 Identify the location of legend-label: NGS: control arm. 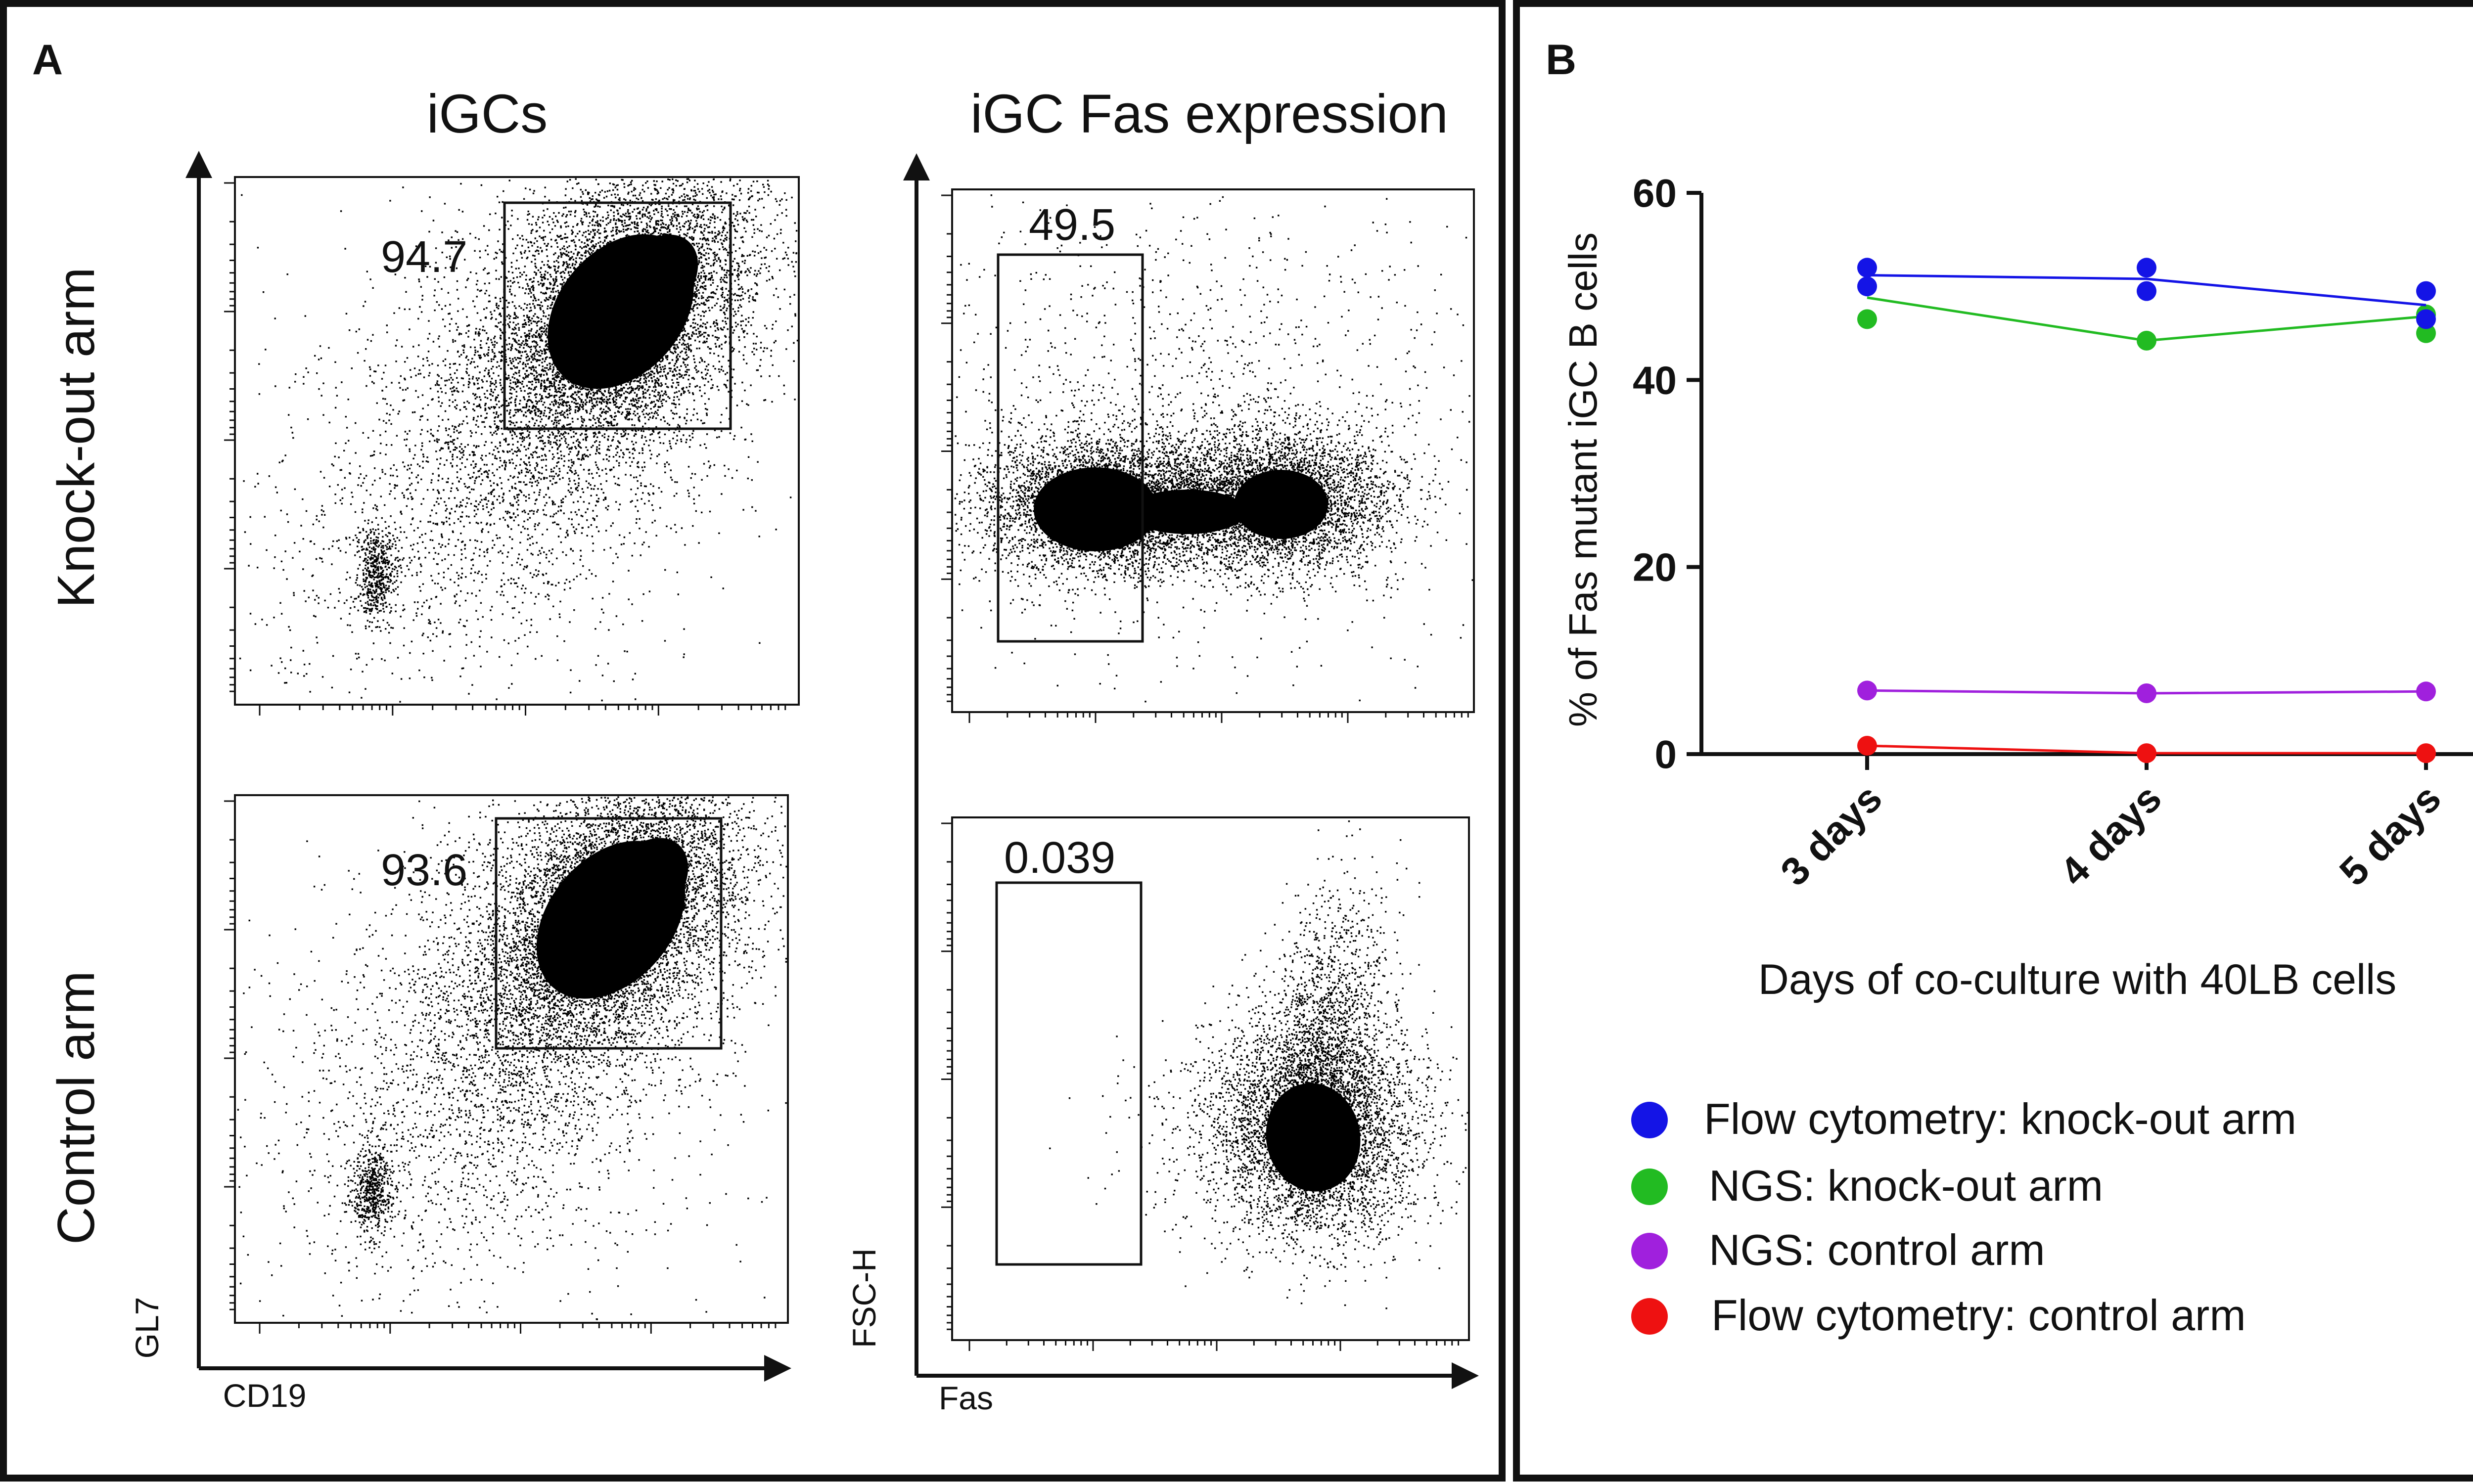
(1877, 1249).